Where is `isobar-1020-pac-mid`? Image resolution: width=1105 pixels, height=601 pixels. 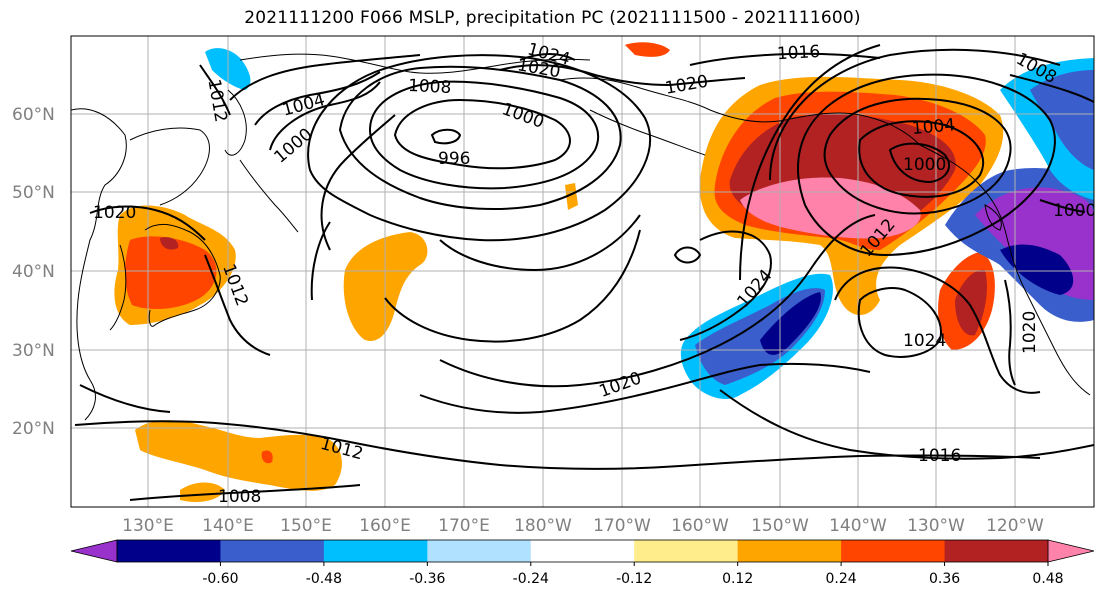
isobar-1020-pac-mid is located at coordinates (657, 301).